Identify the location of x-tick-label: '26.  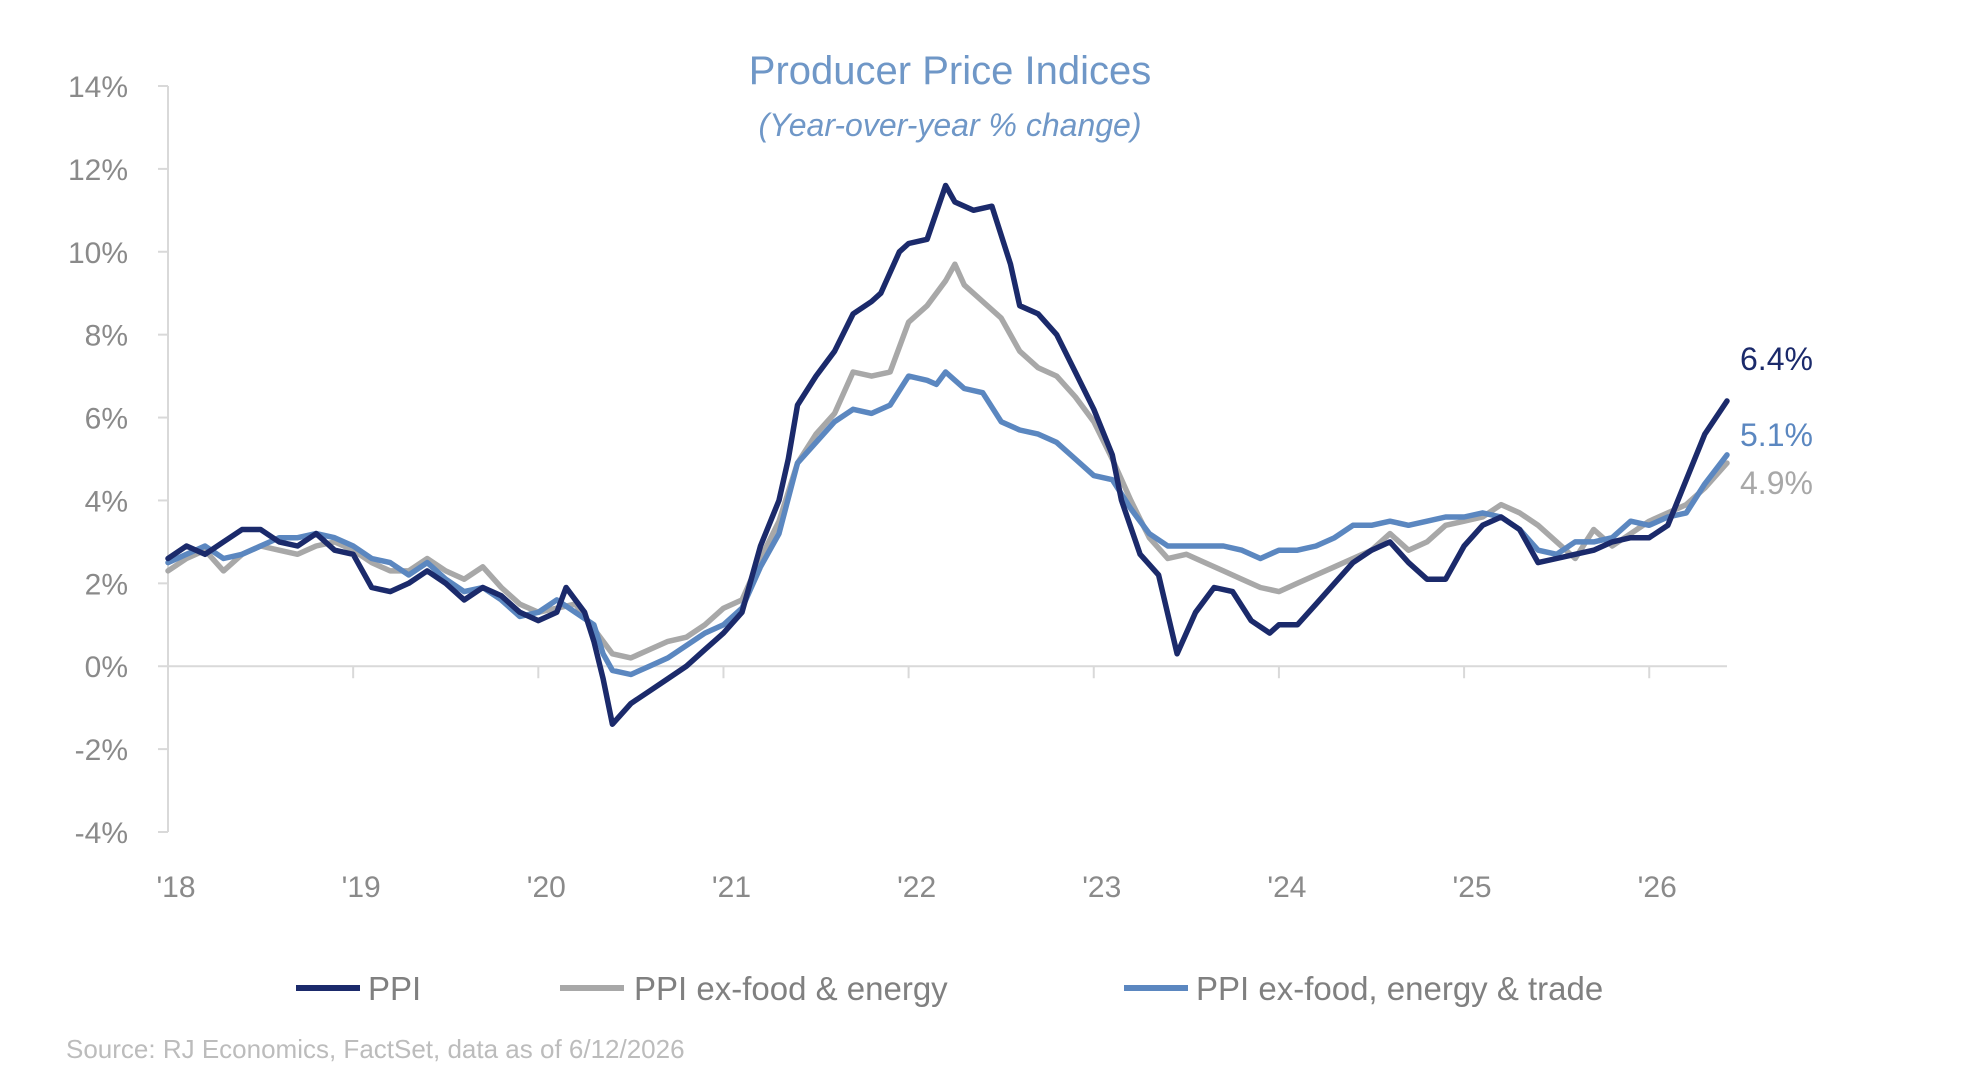
(1657, 887).